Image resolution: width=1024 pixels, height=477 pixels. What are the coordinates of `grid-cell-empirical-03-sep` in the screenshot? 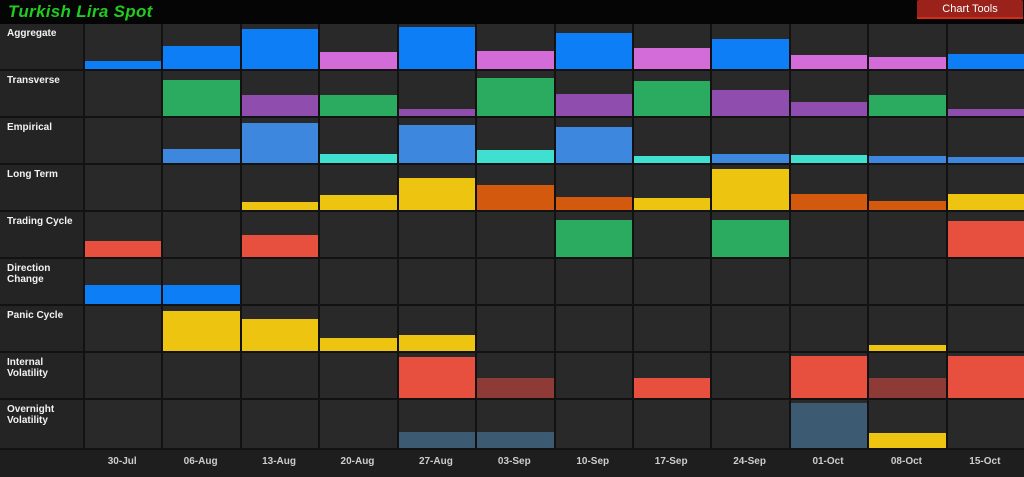 It's located at (514, 140).